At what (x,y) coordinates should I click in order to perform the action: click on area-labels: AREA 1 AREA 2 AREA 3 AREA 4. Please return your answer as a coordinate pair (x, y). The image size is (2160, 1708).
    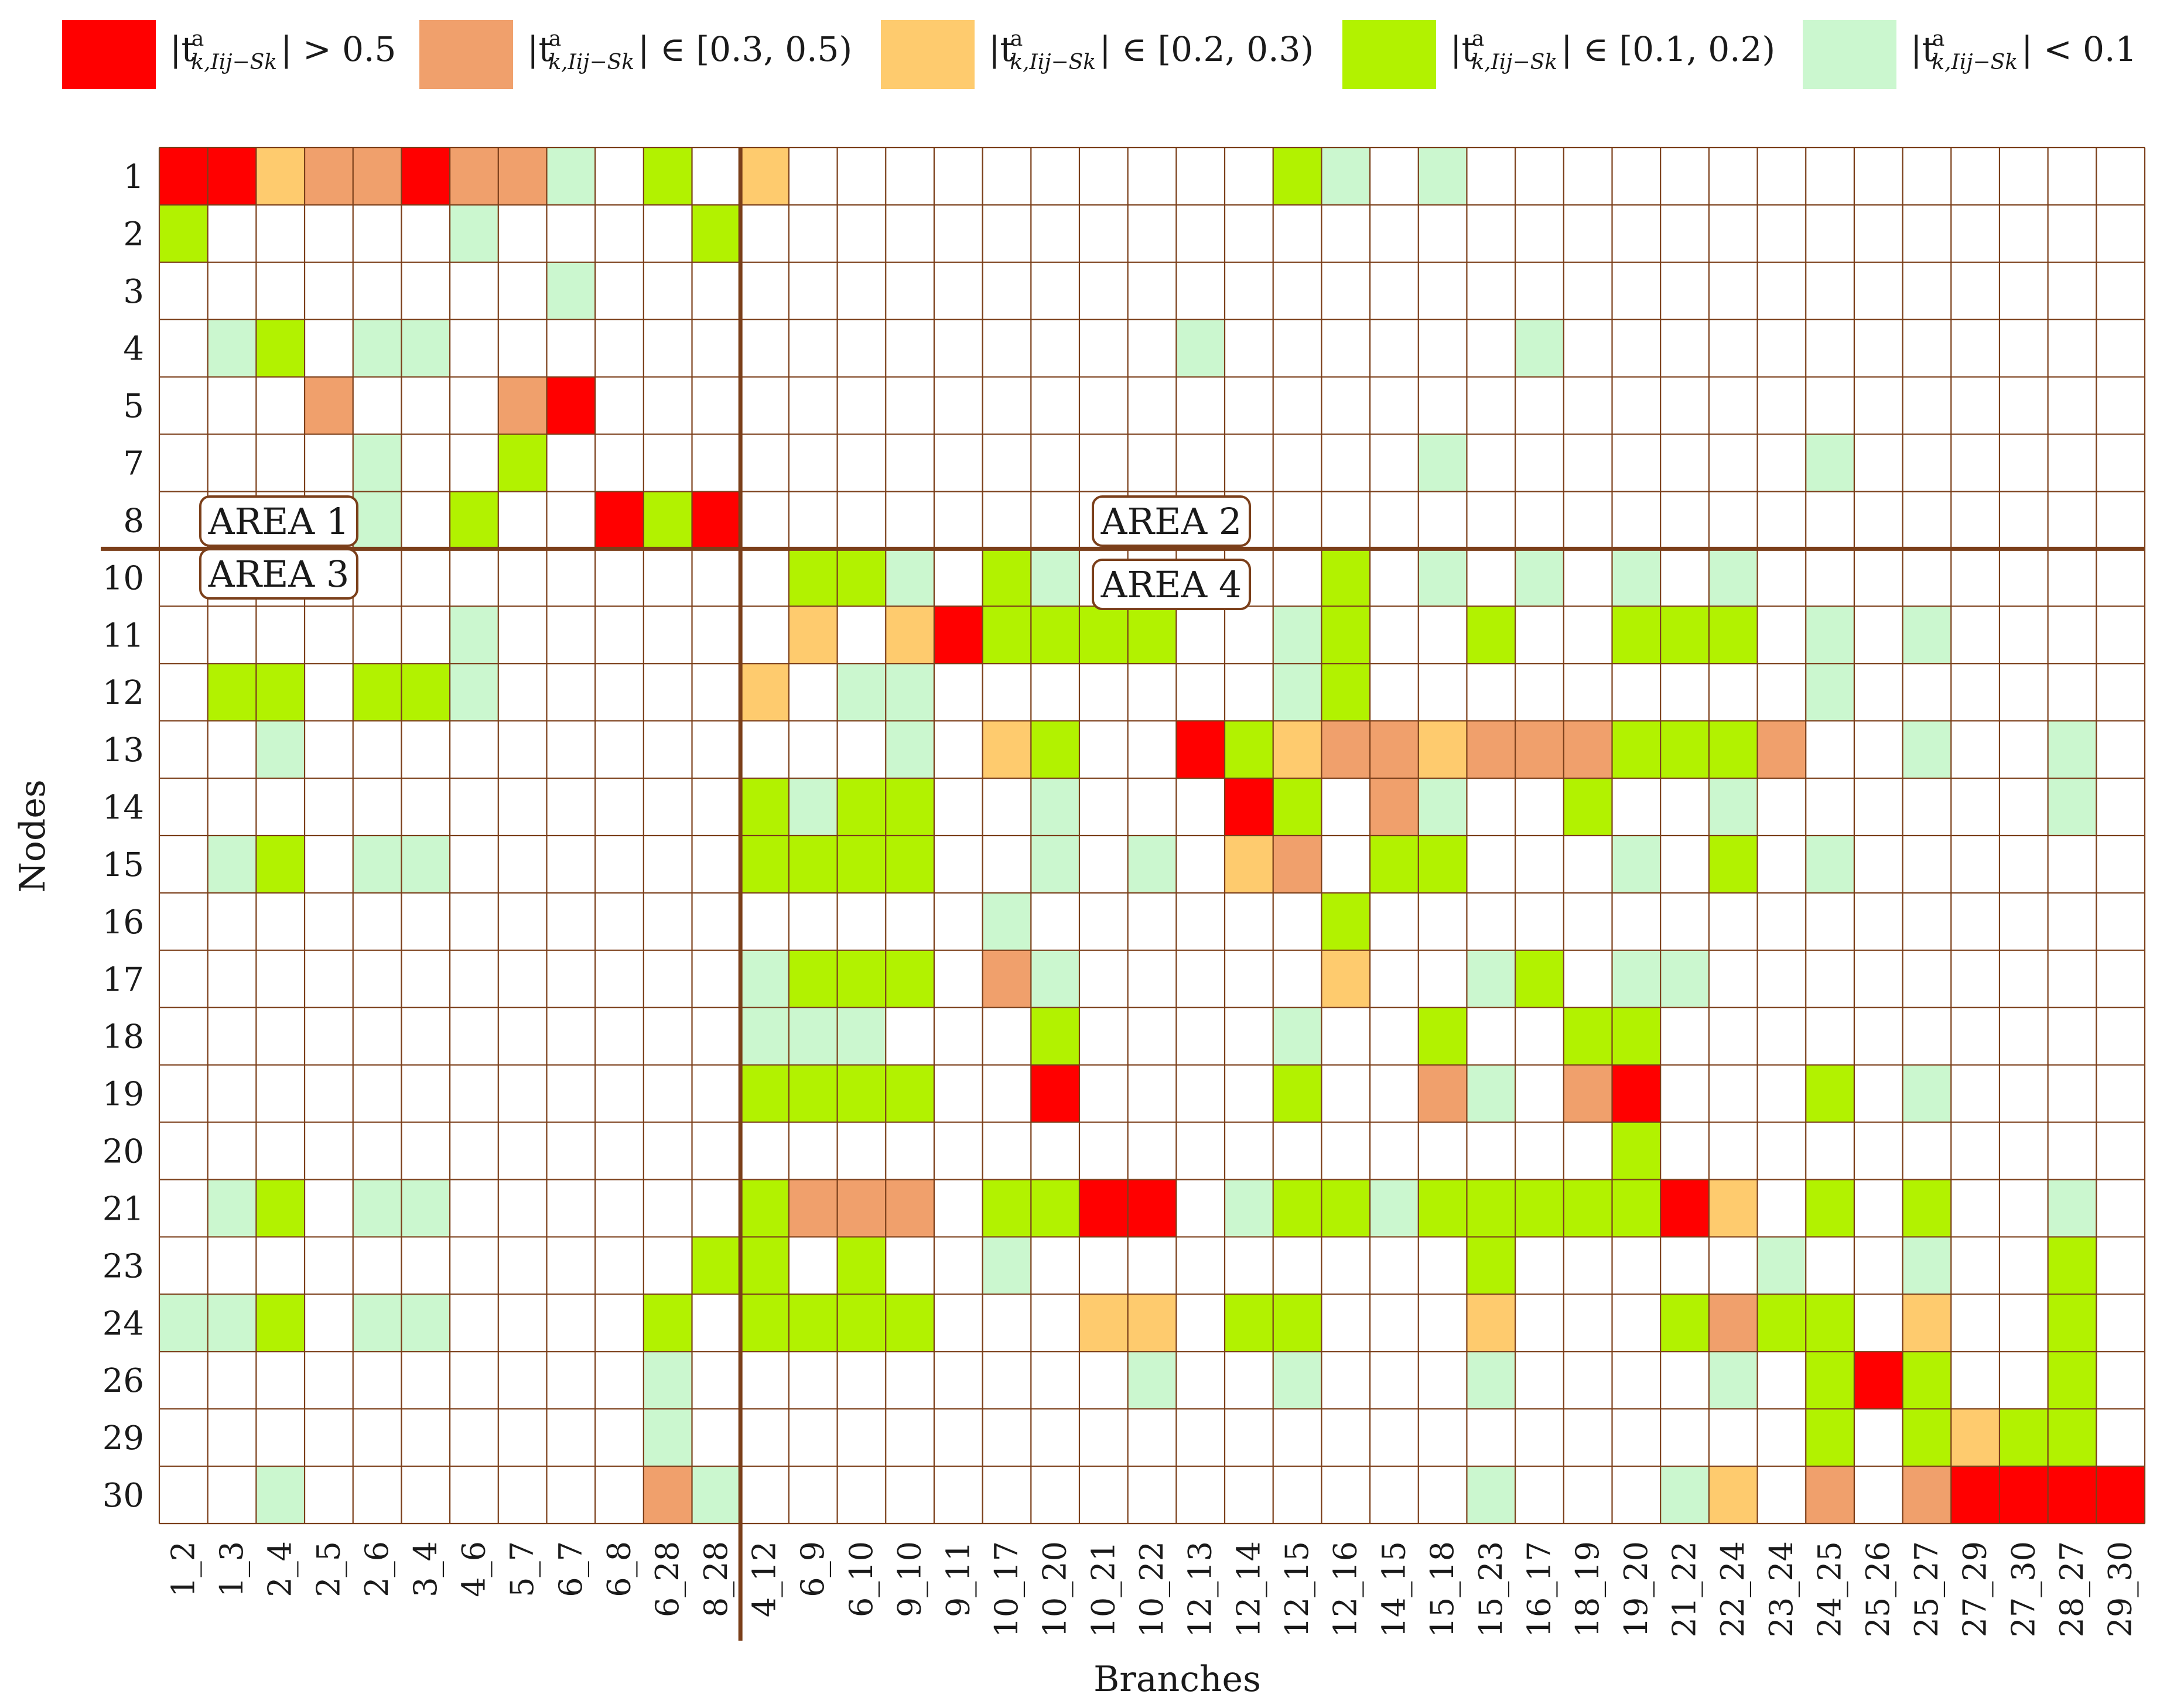
    Looking at the image, I should click on (725, 552).